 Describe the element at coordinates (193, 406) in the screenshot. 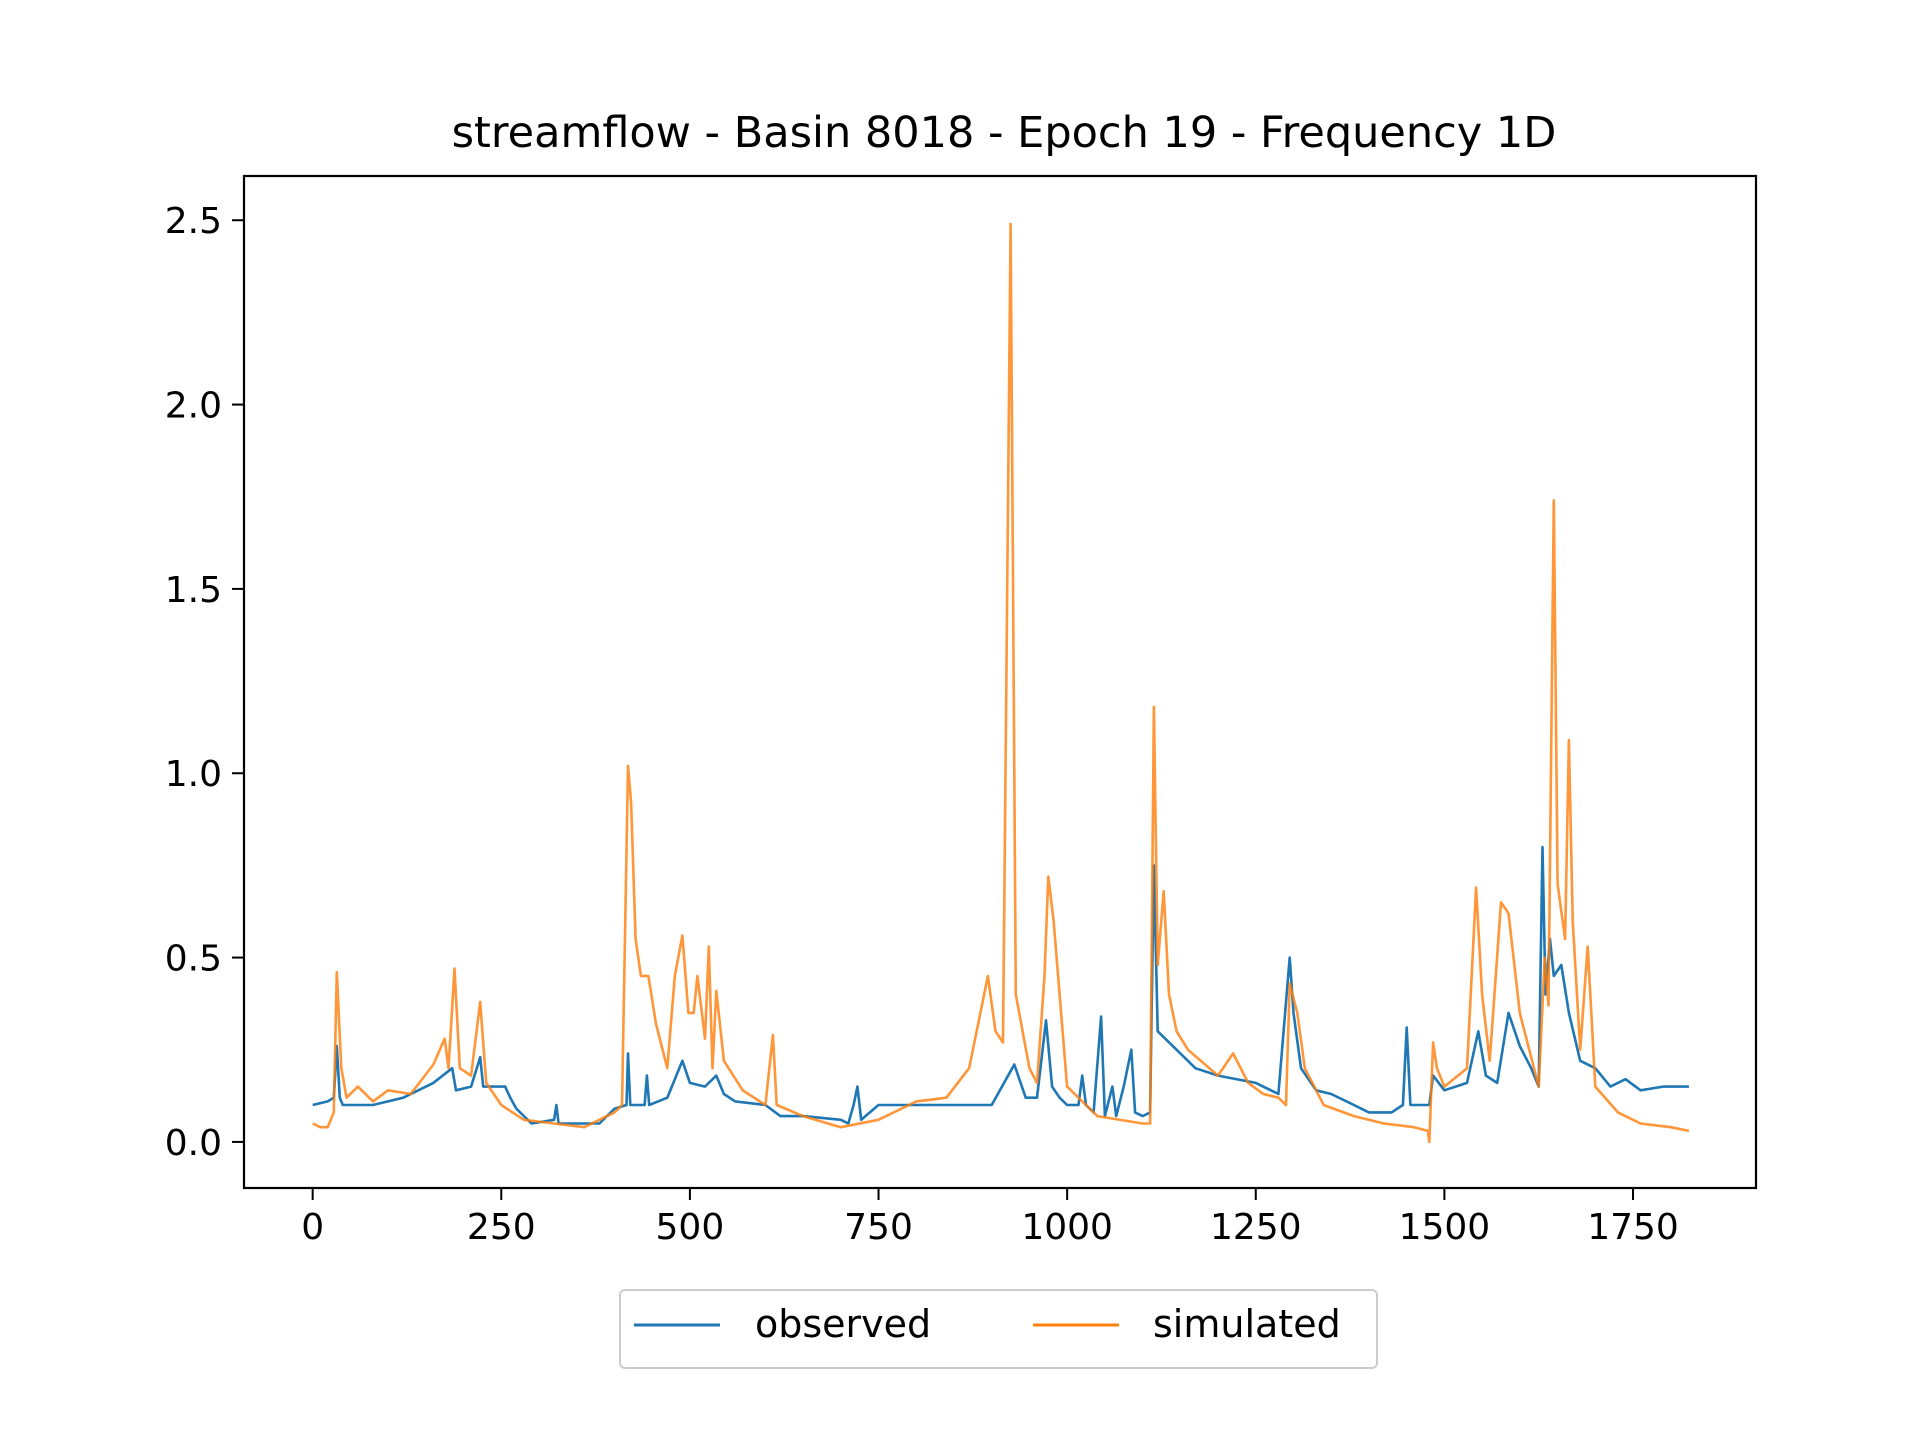

I see `y-tick-label: 2.0` at that location.